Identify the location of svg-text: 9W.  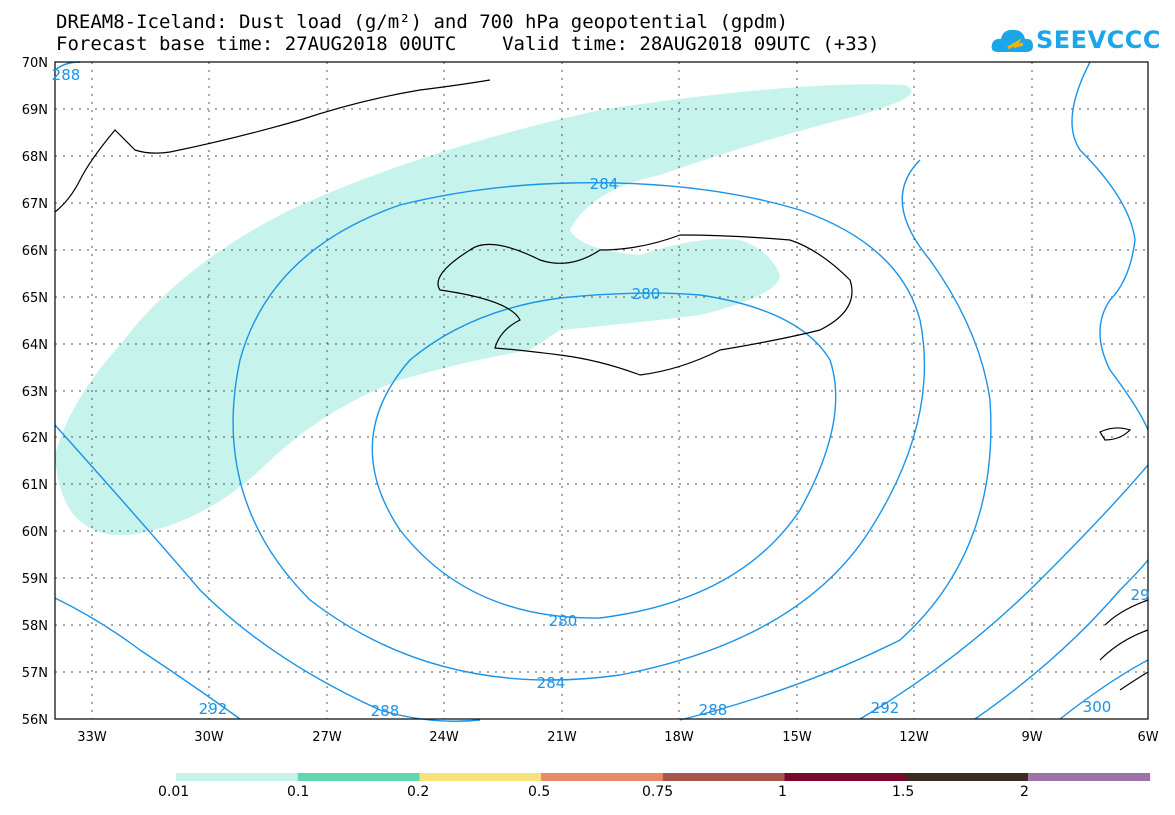
(1031, 737).